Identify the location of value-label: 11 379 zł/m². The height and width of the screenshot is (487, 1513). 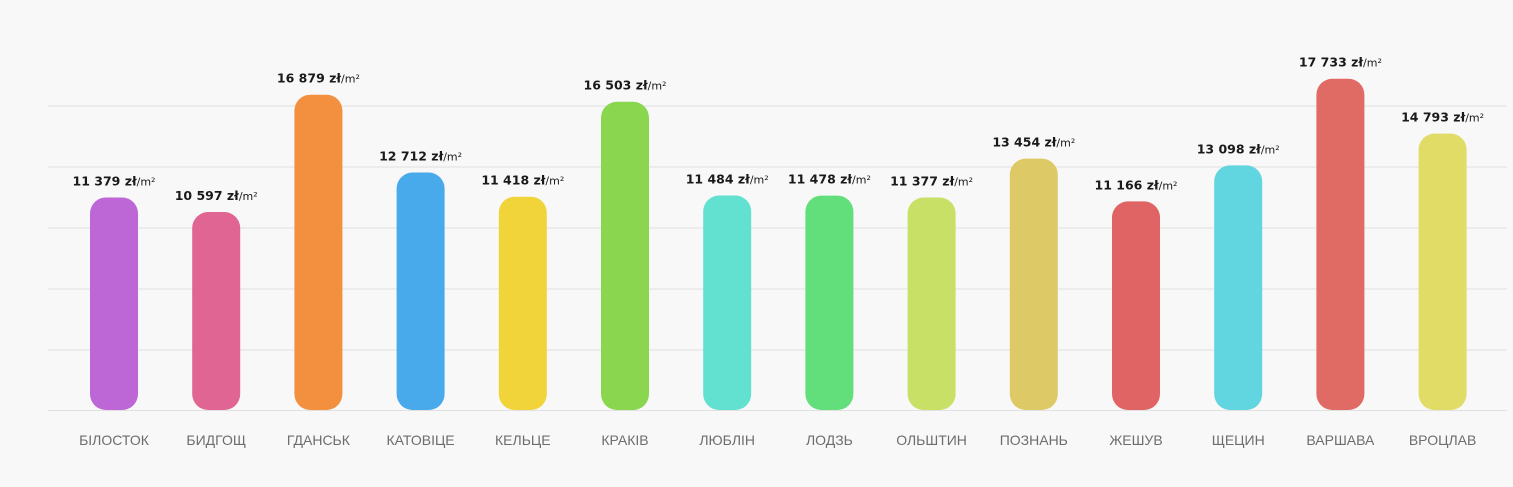
(114, 180).